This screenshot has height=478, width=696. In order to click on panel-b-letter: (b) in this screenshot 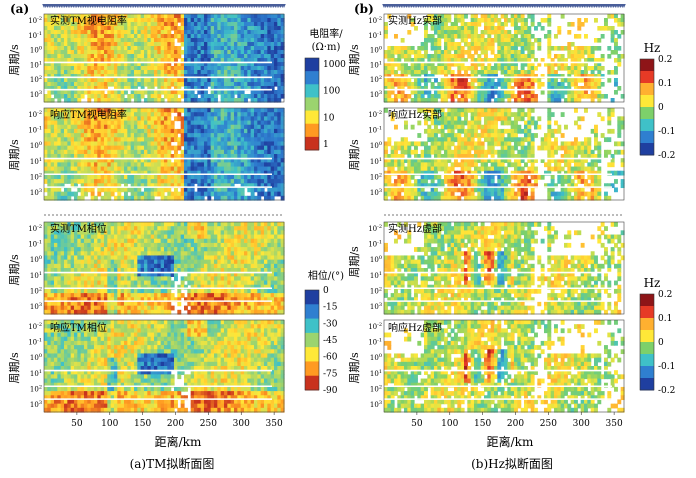, I will do `click(364, 9)`.